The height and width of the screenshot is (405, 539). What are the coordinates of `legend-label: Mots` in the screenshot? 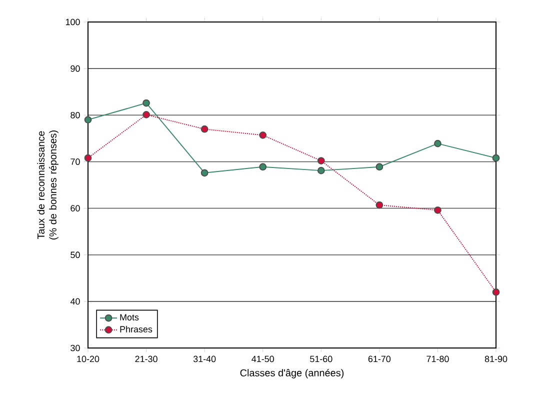 It's located at (129, 317).